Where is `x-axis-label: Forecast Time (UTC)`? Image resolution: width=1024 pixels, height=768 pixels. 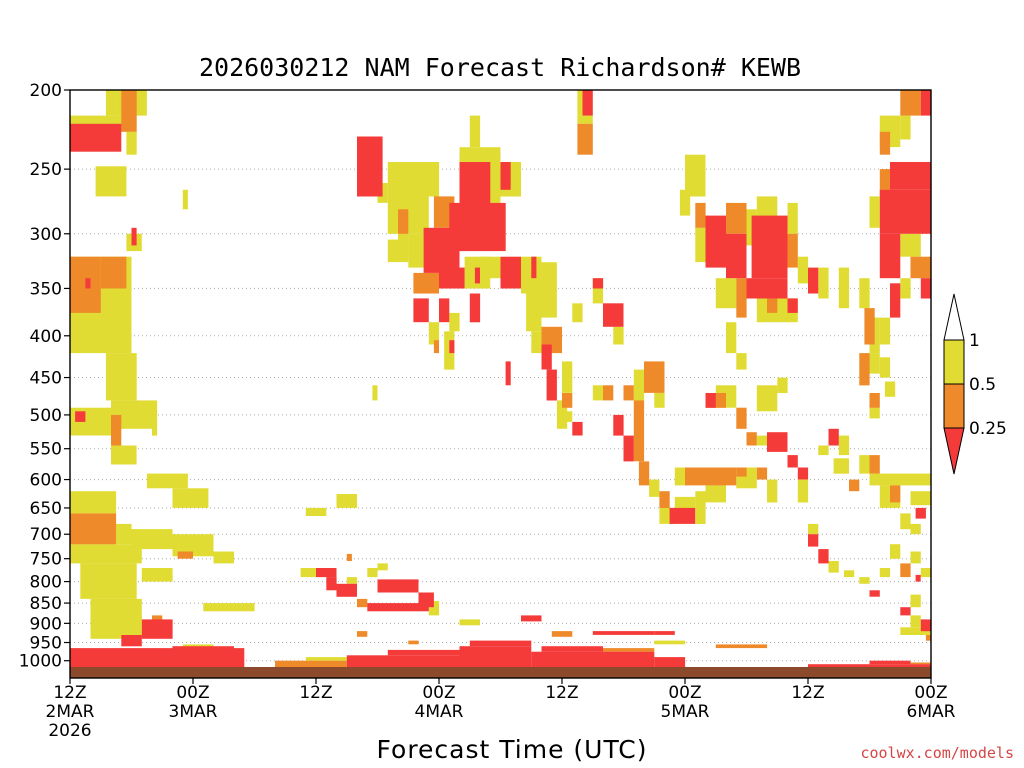 x-axis-label: Forecast Time (UTC) is located at coordinates (512, 749).